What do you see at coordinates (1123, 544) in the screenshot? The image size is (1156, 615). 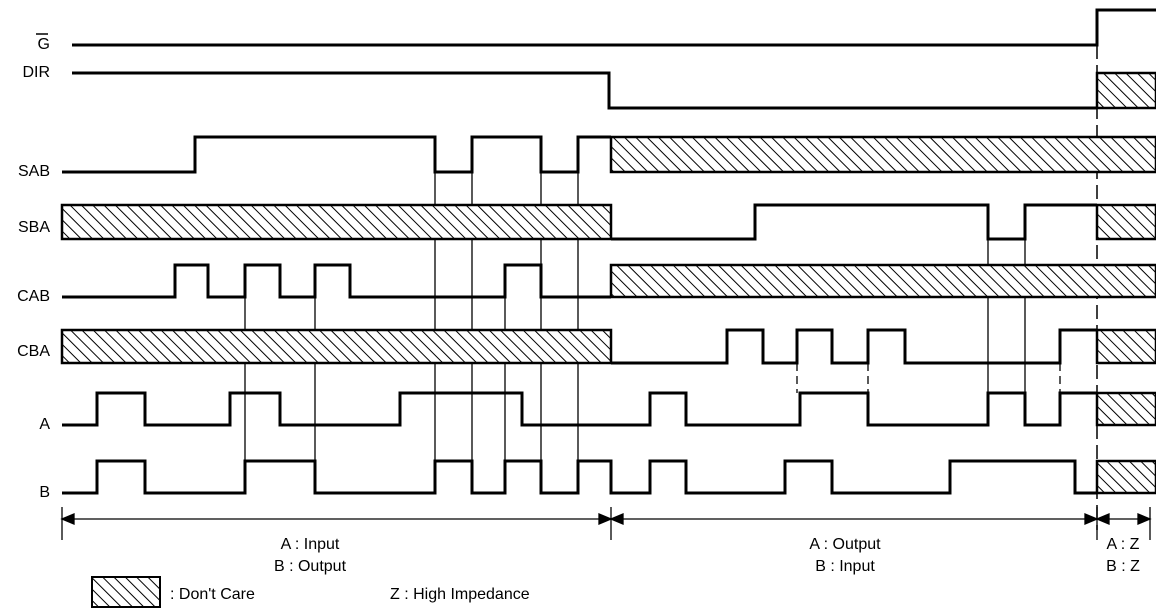 I see `region-label: A : Z` at bounding box center [1123, 544].